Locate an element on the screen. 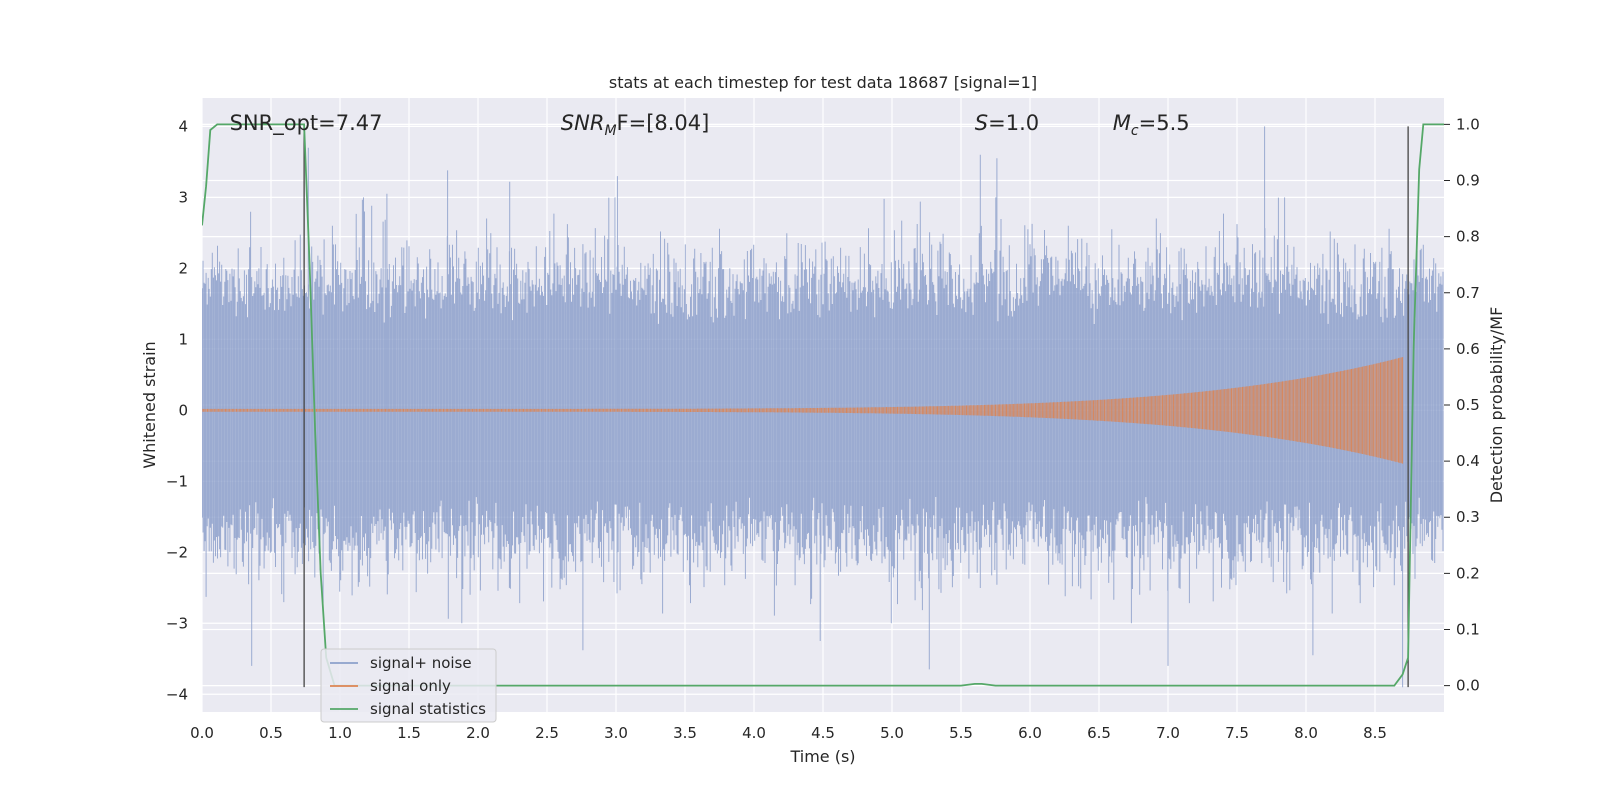  x-tick-label: 2.5 is located at coordinates (547, 733).